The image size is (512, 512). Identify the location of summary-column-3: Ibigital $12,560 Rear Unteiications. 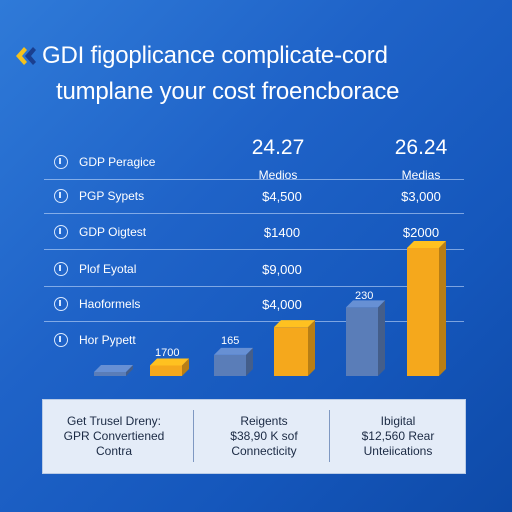
(398, 436).